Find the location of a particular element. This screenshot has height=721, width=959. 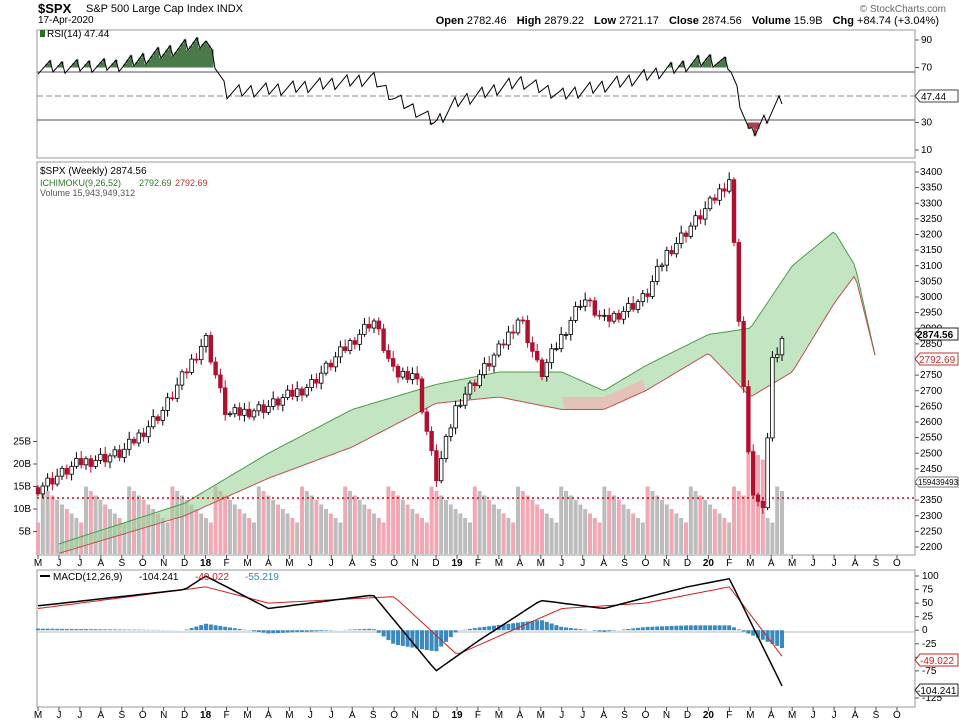

price-tick-label: 2200 is located at coordinates (931, 547).